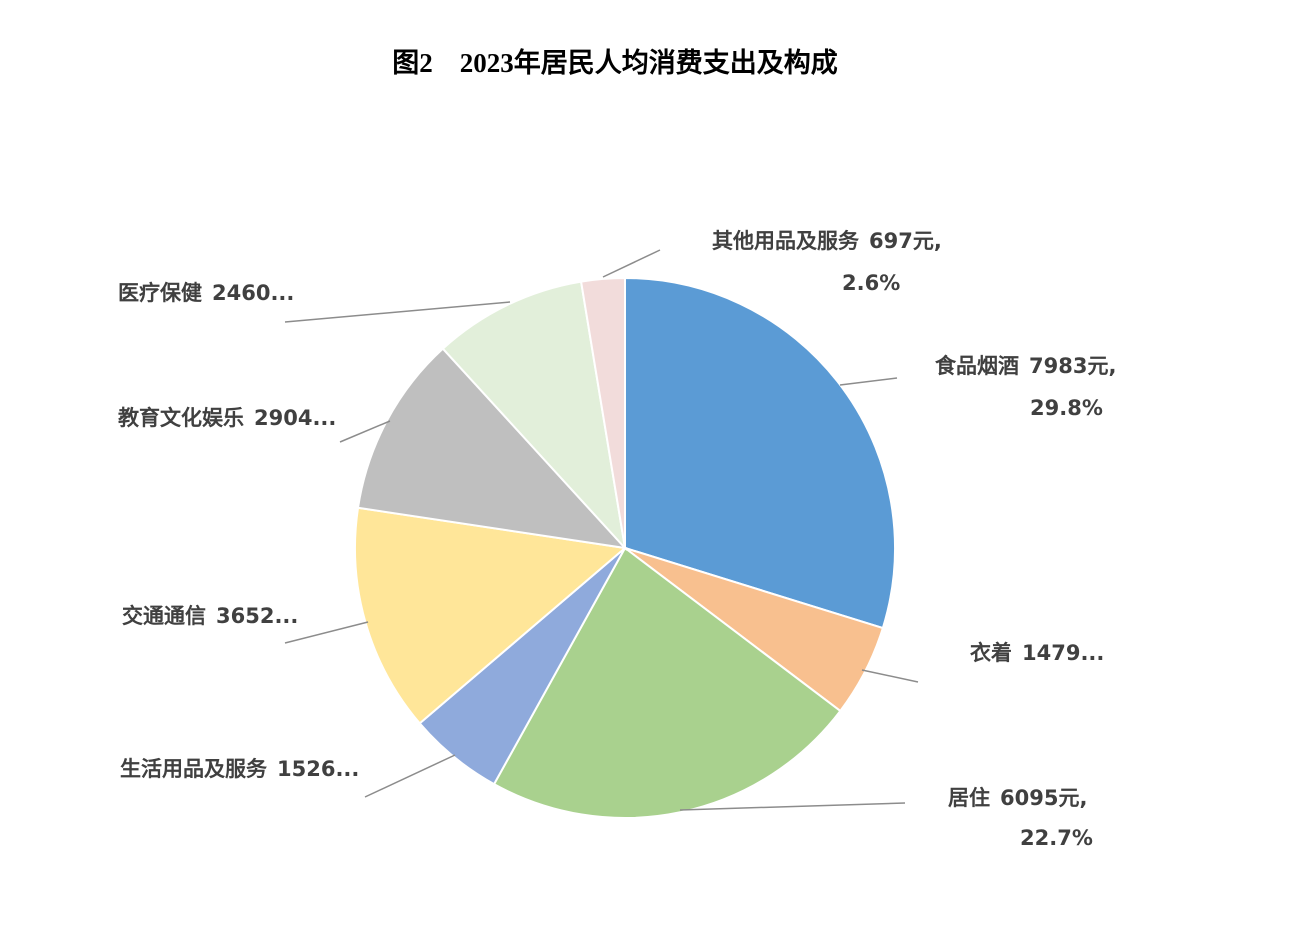 The image size is (1289, 943). What do you see at coordinates (1043, 798) in the screenshot?
I see `value-label: 6095元,` at bounding box center [1043, 798].